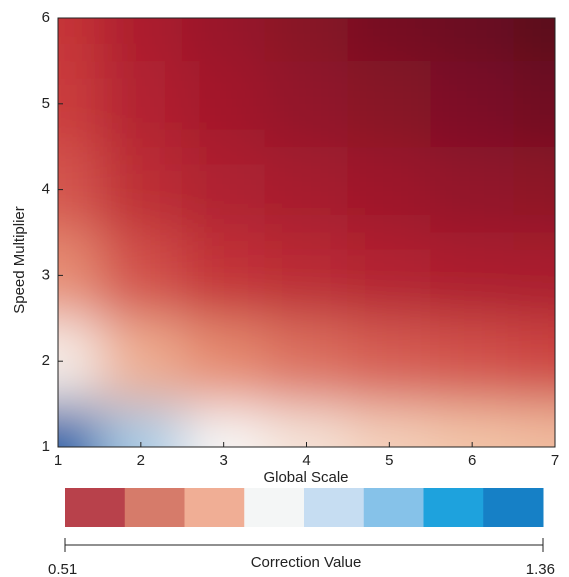 This screenshot has width=569, height=577. Describe the element at coordinates (46, 17) in the screenshot. I see `y-tick-label: 6` at that location.